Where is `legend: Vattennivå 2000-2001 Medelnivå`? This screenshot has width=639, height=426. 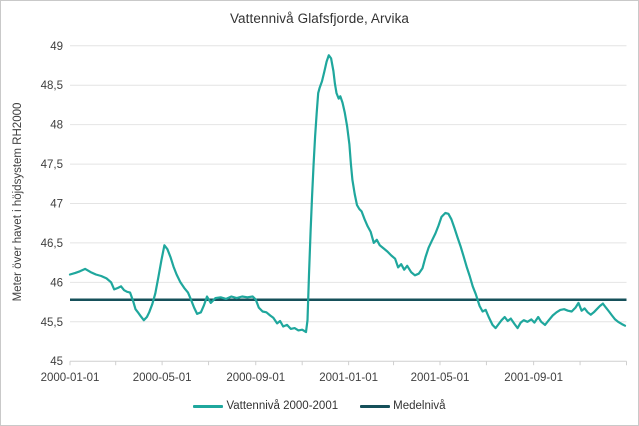 legend: Vattennivå 2000-2001 Medelnivå is located at coordinates (319, 406).